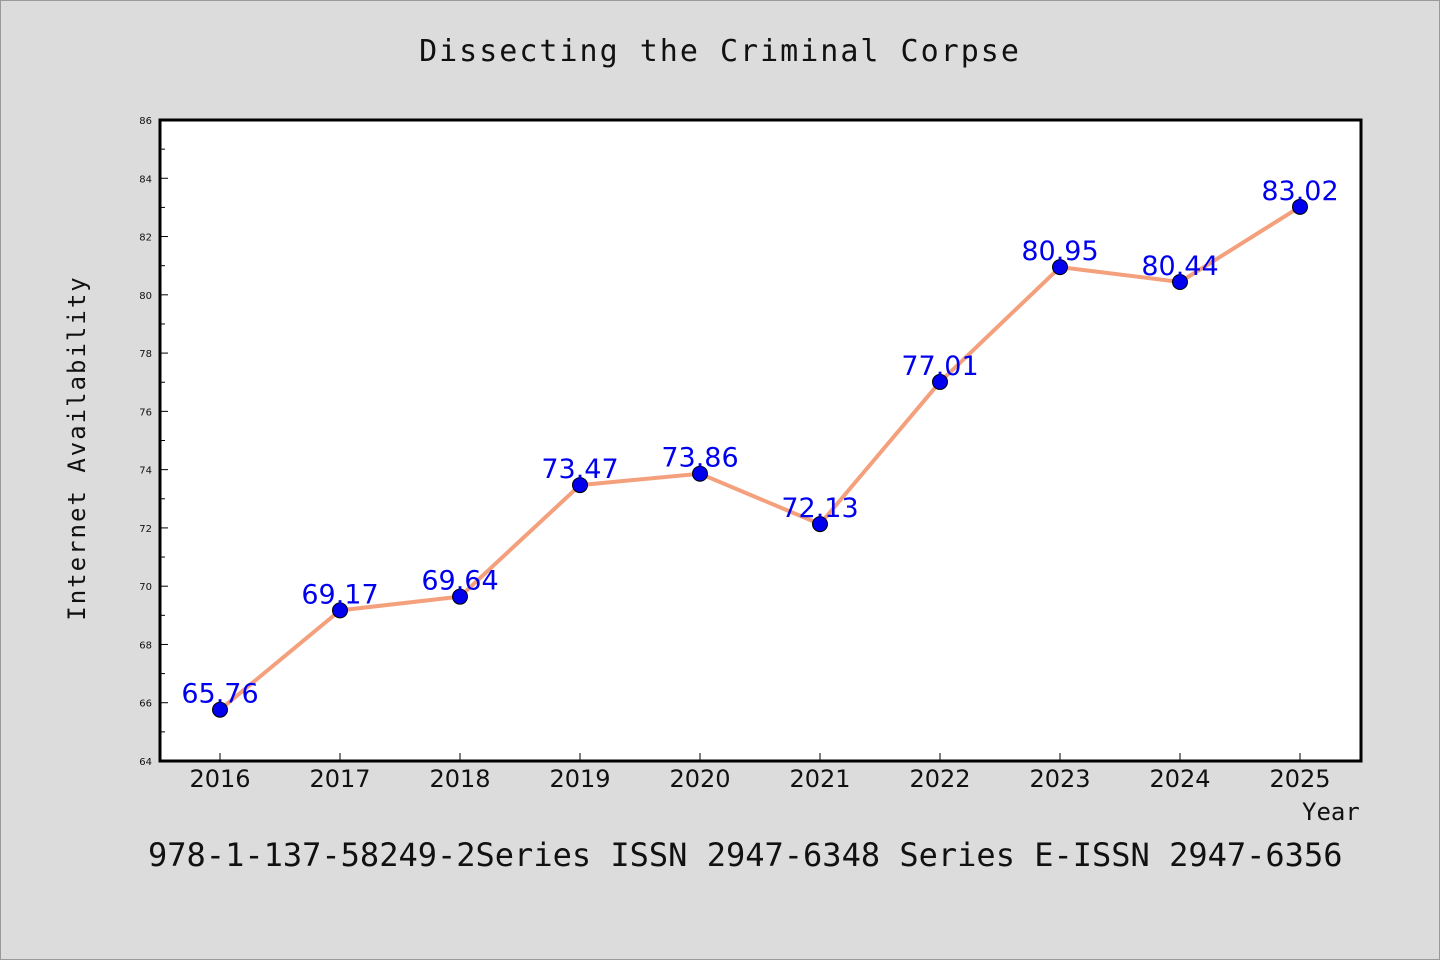 Image resolution: width=1440 pixels, height=960 pixels. I want to click on x-tick-label: 2023, so click(1059, 779).